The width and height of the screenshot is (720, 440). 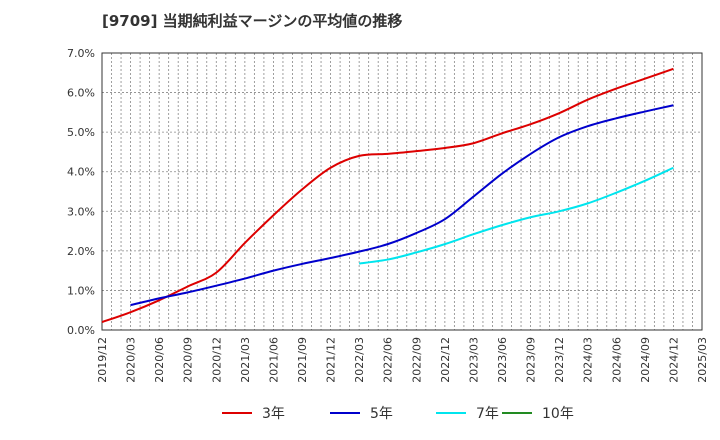 I want to click on y-tick-label: 3.0%, so click(x=81, y=211).